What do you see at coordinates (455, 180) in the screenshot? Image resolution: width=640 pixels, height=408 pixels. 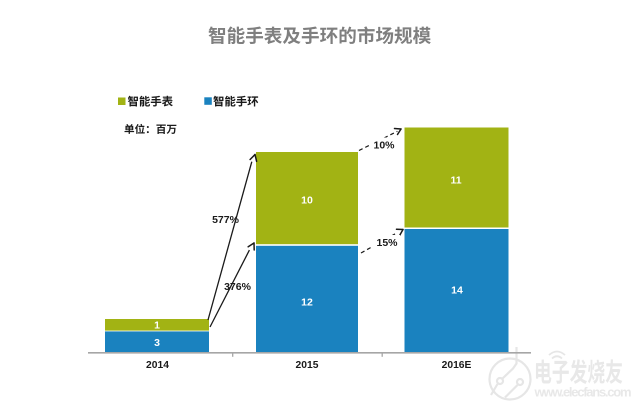 I see `svg-text: 11` at bounding box center [455, 180].